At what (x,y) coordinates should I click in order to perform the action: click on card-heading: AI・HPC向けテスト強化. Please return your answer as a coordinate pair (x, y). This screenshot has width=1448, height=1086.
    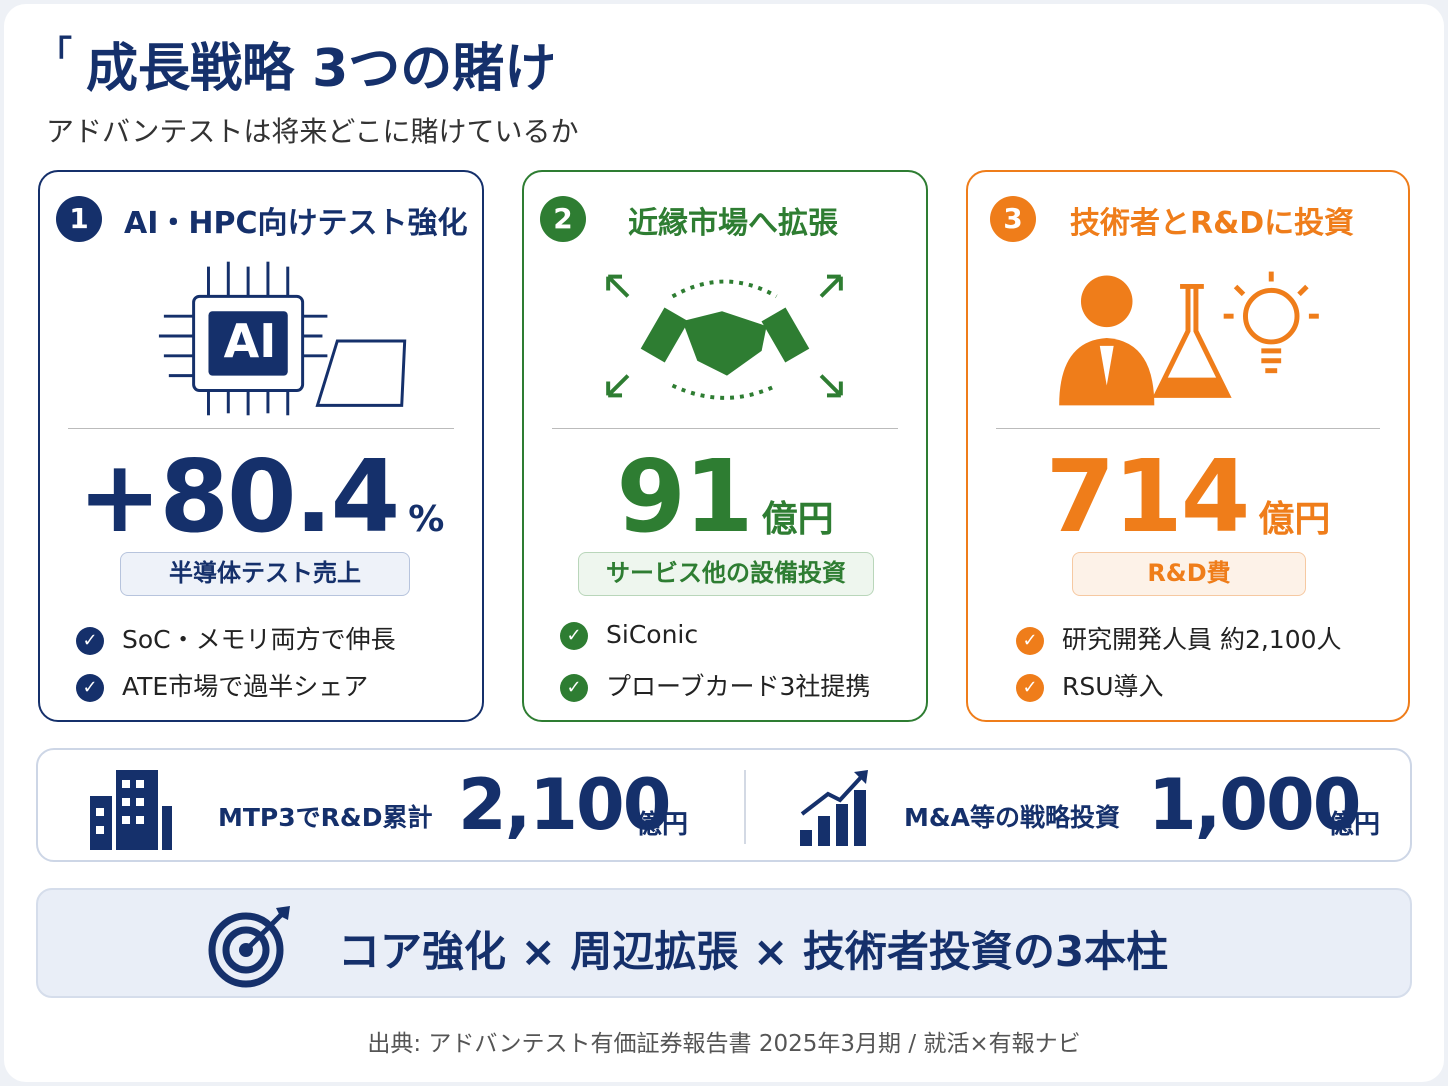
    Looking at the image, I should click on (296, 223).